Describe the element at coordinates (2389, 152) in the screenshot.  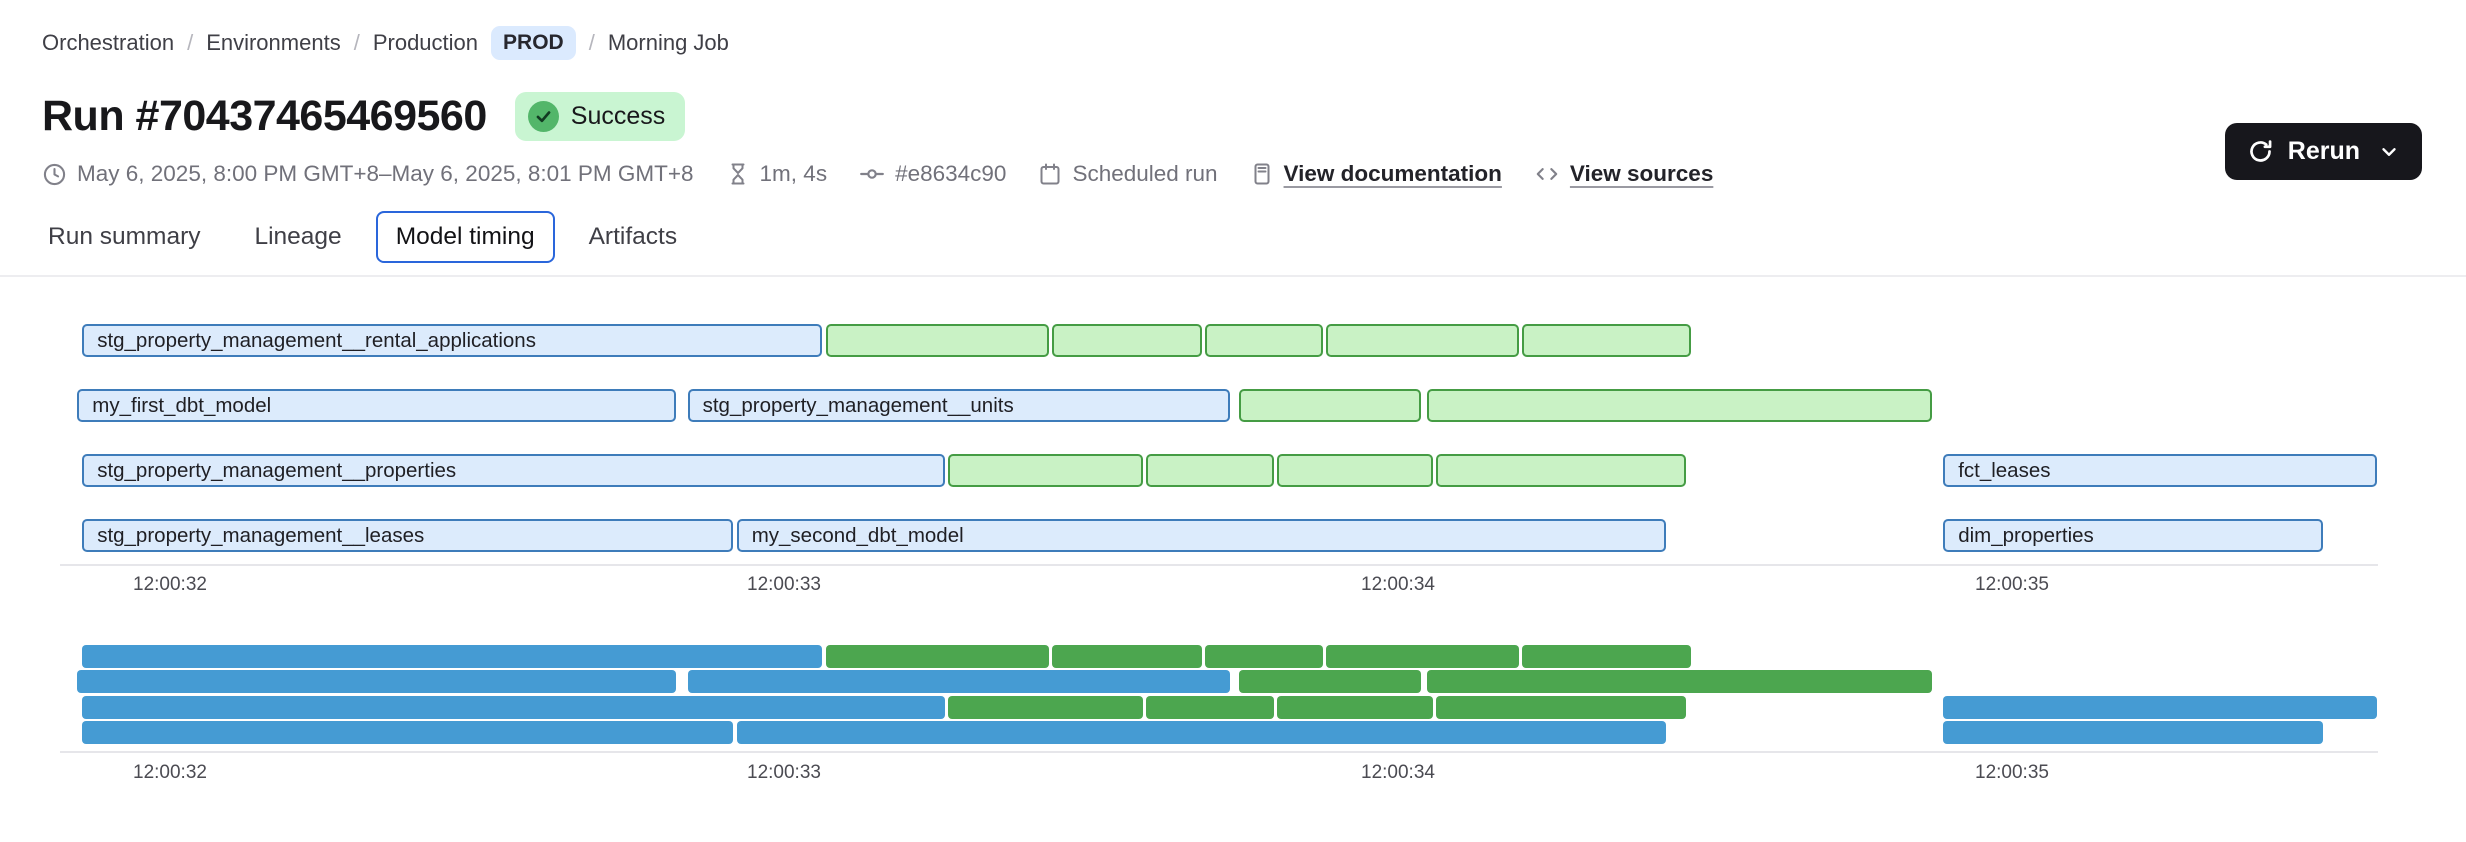
I see `chevron-down-icon` at that location.